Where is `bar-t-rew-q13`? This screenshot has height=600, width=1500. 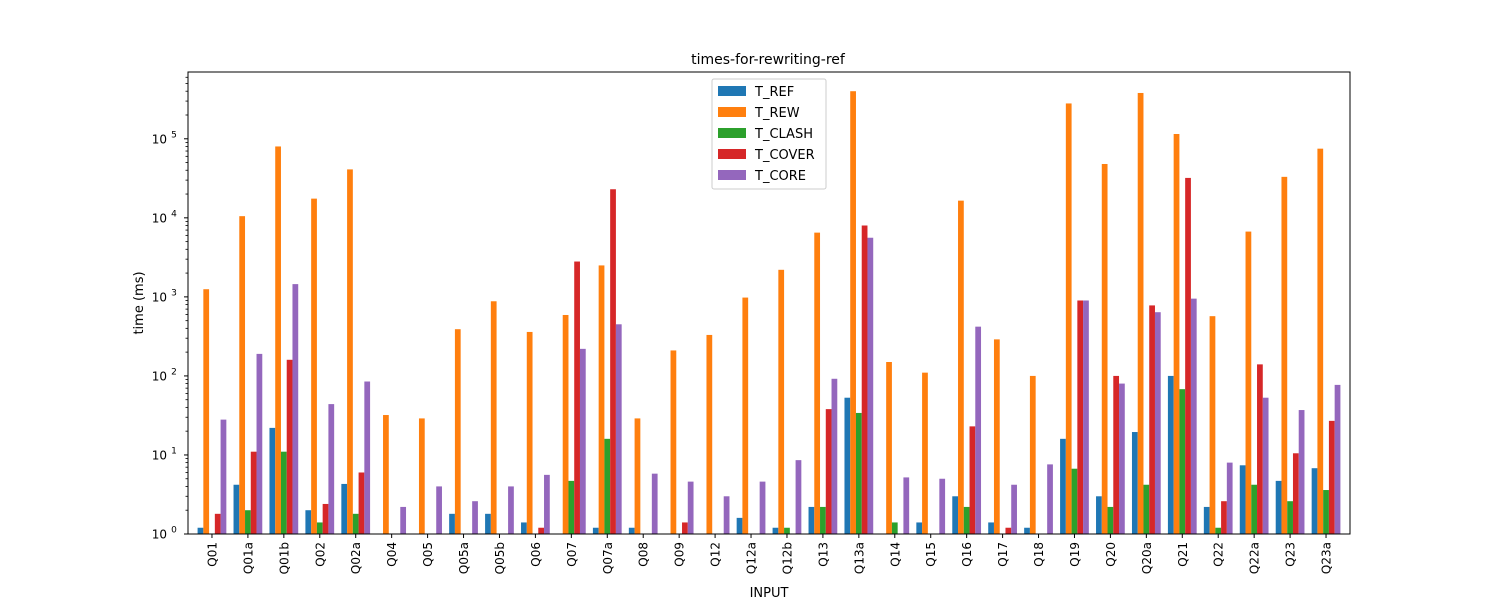 bar-t-rew-q13 is located at coordinates (817, 383).